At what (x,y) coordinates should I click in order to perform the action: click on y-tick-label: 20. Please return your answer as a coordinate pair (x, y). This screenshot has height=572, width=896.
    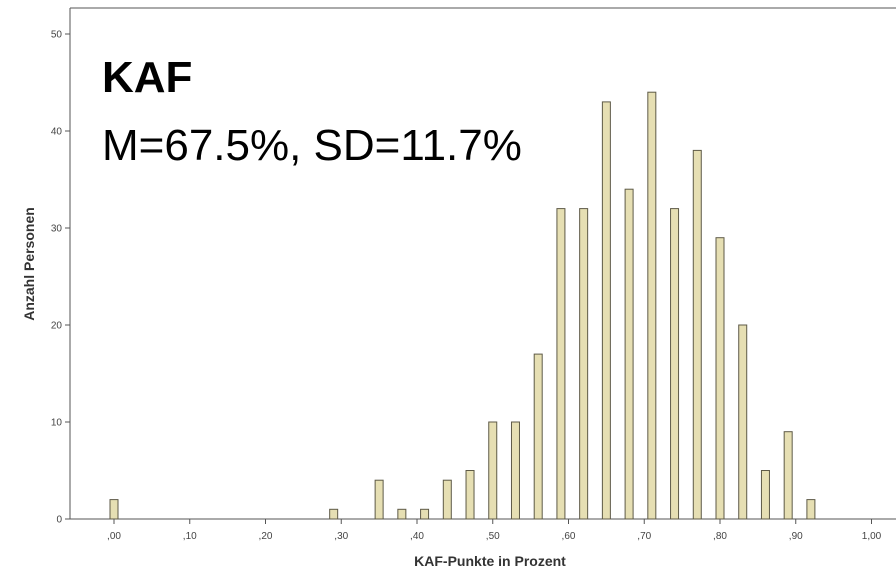
    Looking at the image, I should click on (57, 326).